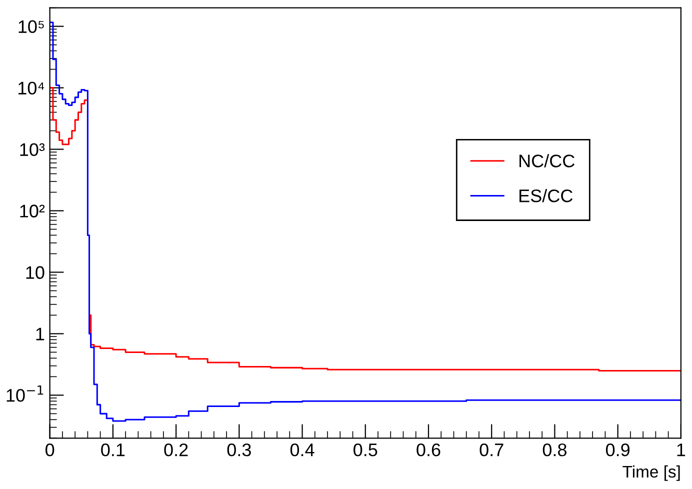 The height and width of the screenshot is (489, 692). I want to click on x-tick-label: 0.1, so click(113, 449).